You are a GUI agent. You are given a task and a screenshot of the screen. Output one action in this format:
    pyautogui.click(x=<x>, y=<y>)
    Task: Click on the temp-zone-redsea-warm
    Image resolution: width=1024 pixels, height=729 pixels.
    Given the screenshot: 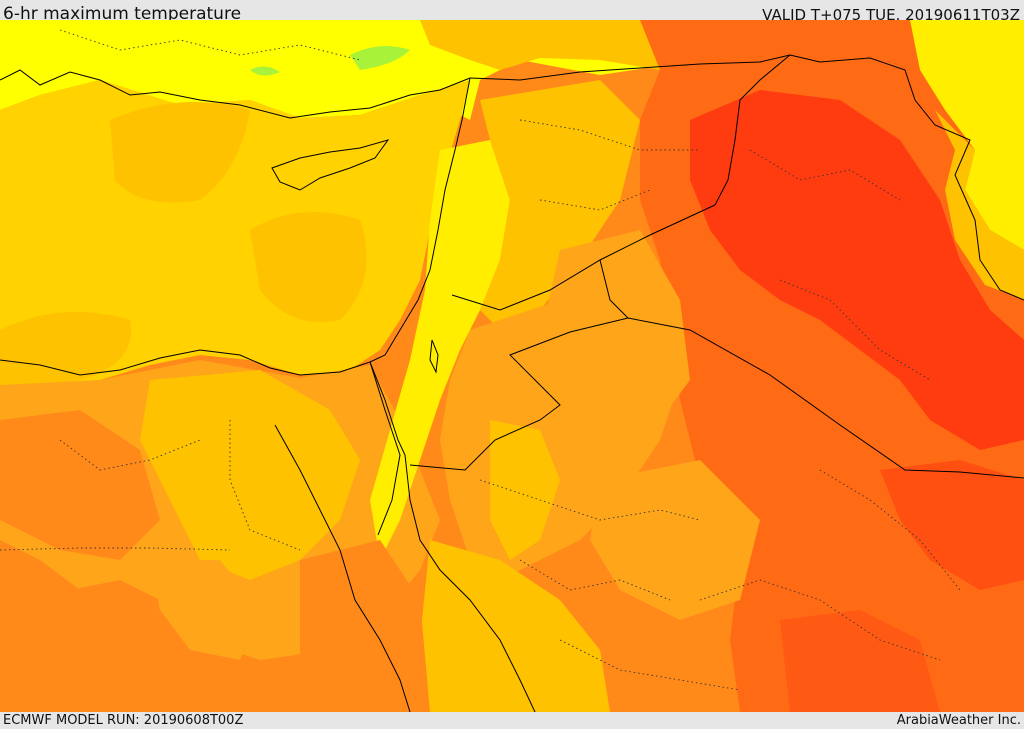 What is the action you would take?
    pyautogui.click(x=365, y=626)
    